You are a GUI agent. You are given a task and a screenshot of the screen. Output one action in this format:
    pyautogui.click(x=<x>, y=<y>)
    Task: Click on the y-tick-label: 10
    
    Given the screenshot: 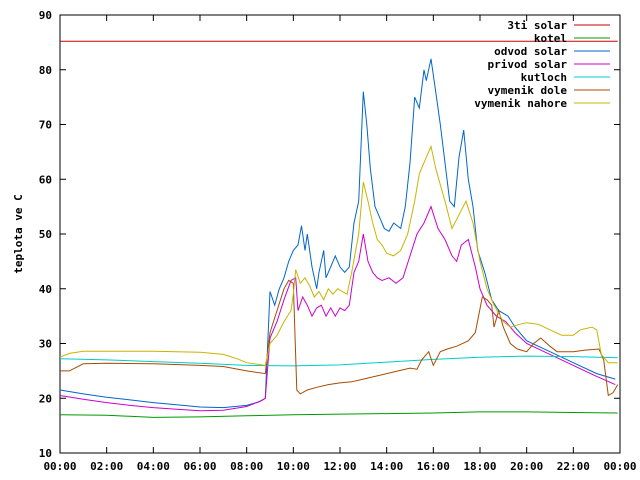 What is the action you would take?
    pyautogui.click(x=45, y=453)
    